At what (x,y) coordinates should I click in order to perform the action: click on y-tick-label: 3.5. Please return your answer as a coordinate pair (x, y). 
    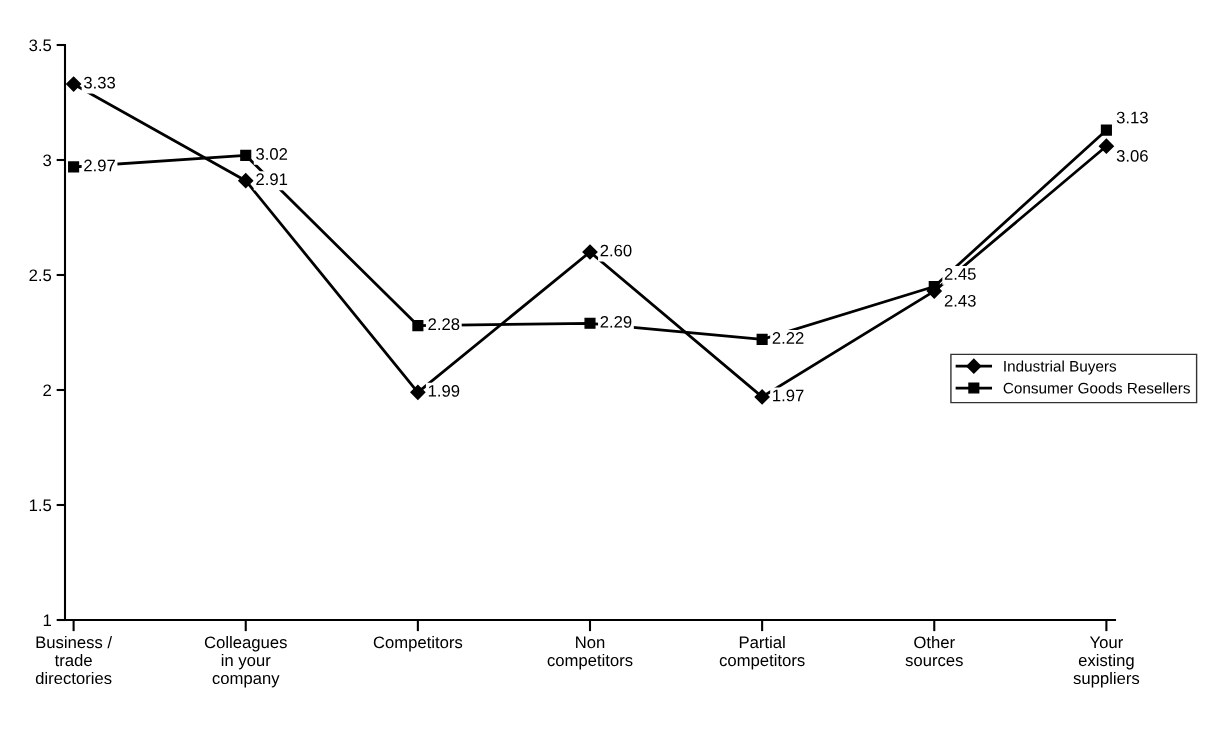
    Looking at the image, I should click on (40, 45).